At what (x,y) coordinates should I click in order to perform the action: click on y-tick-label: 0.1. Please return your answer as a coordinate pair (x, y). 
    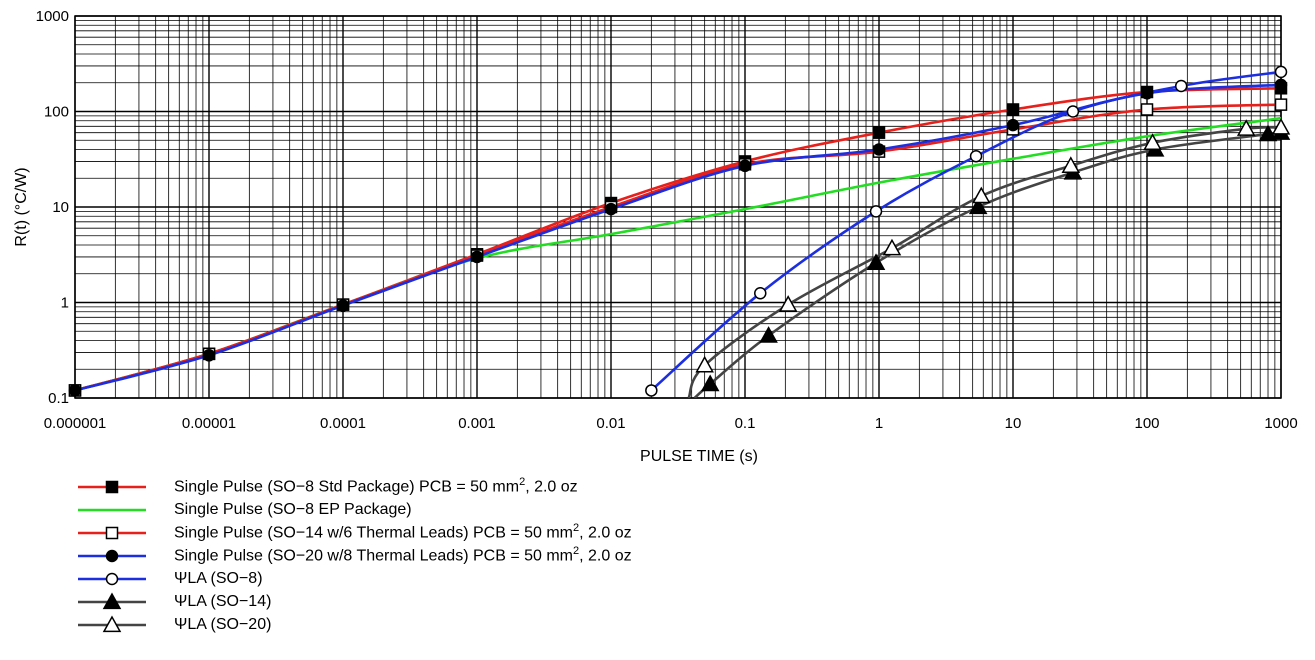
    Looking at the image, I should click on (58, 398).